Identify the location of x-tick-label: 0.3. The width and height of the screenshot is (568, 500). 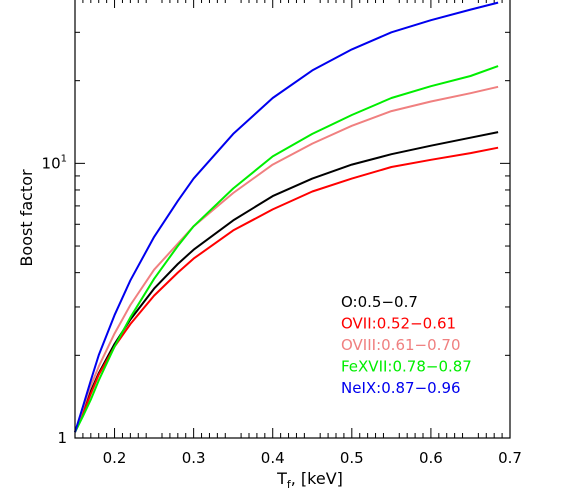
(194, 458).